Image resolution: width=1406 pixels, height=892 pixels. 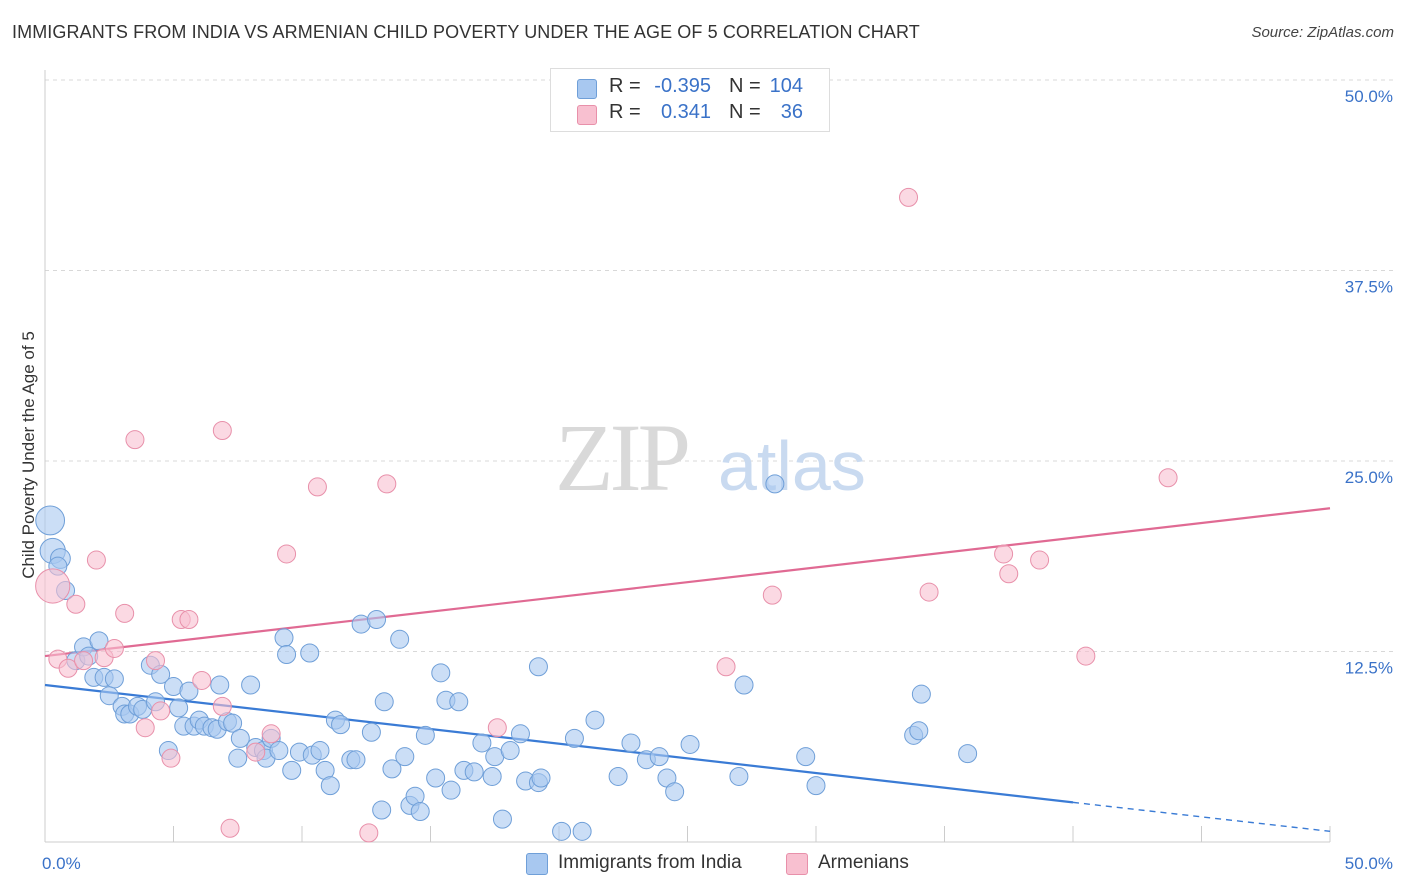 I want to click on legend-label-india: Immigrants from India, so click(x=650, y=862).